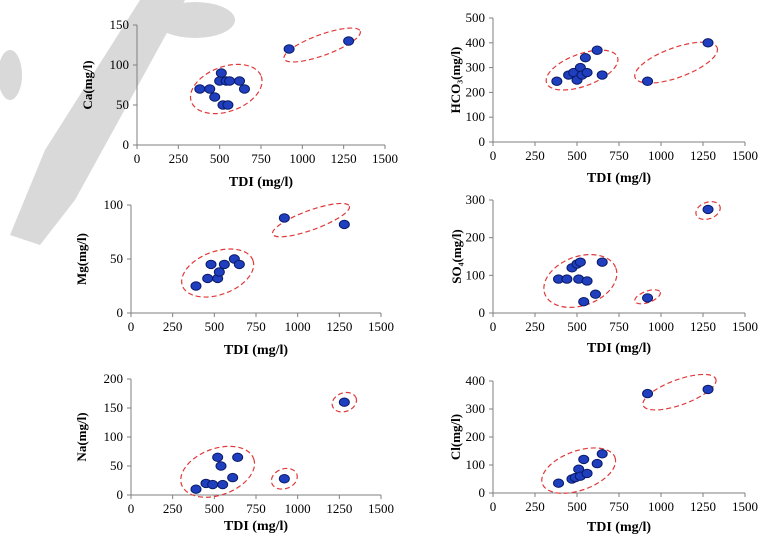  Describe the element at coordinates (455, 437) in the screenshot. I see `y-axis-title: Cl(mg/l)` at that location.